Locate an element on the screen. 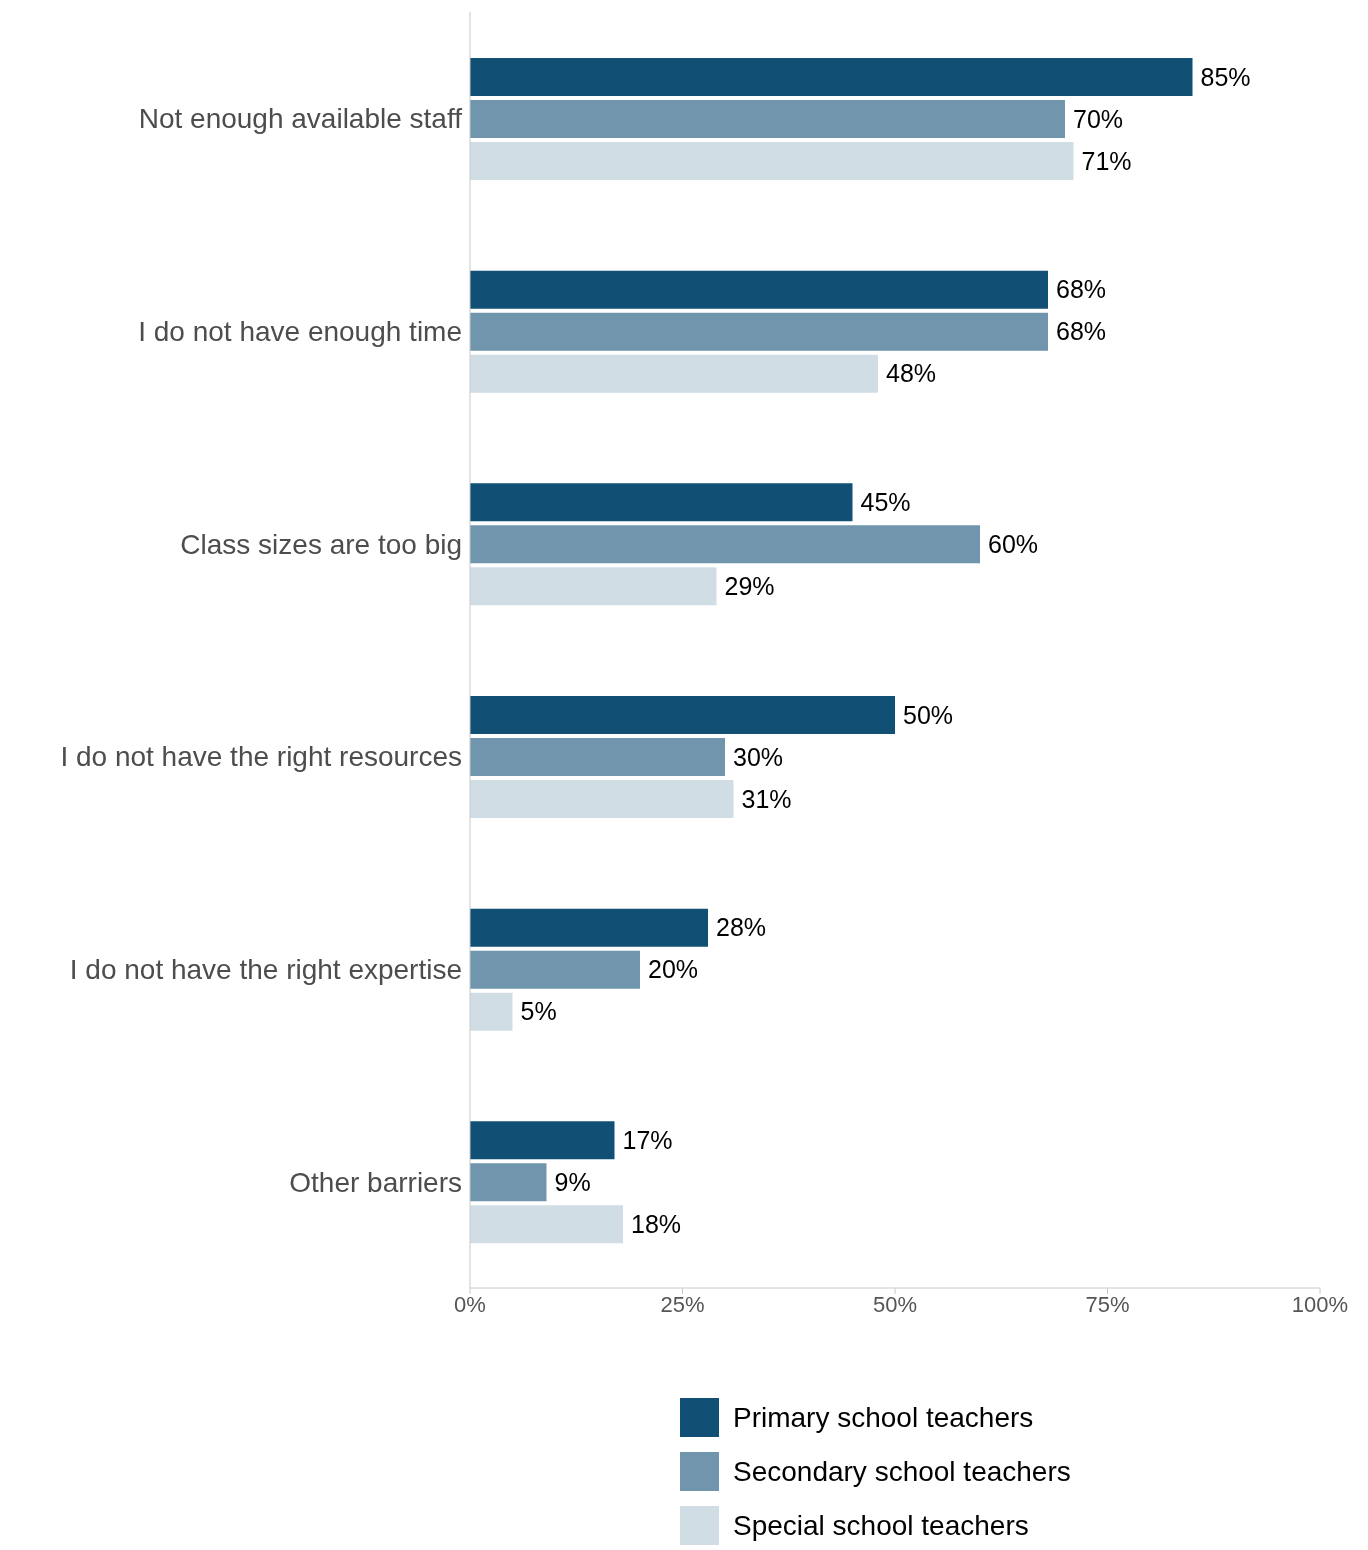 The height and width of the screenshot is (1550, 1368). legend-label: Special school teachers is located at coordinates (881, 1525).